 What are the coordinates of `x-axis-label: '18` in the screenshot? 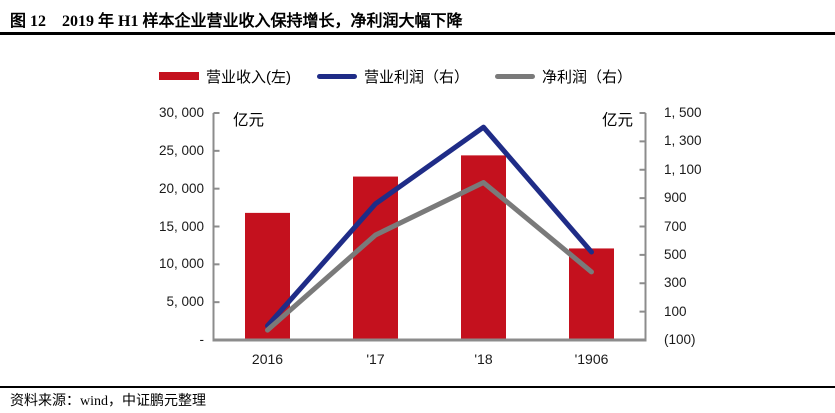 It's located at (483, 359).